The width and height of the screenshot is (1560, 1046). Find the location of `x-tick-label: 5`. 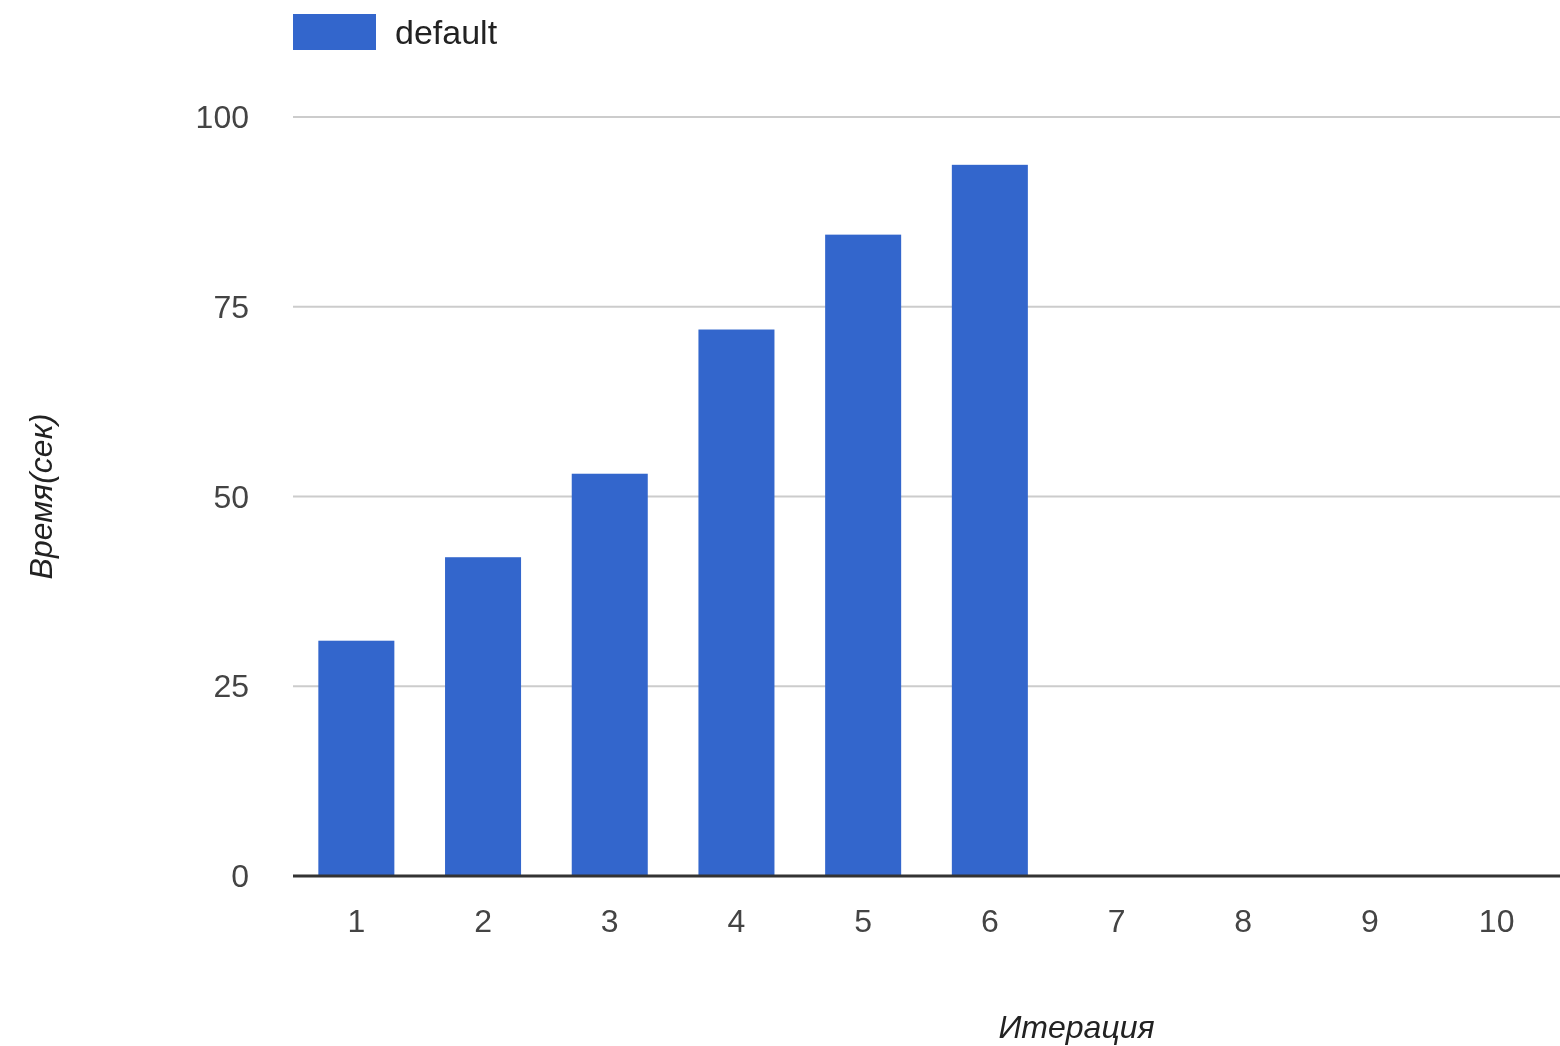

x-tick-label: 5 is located at coordinates (863, 921).